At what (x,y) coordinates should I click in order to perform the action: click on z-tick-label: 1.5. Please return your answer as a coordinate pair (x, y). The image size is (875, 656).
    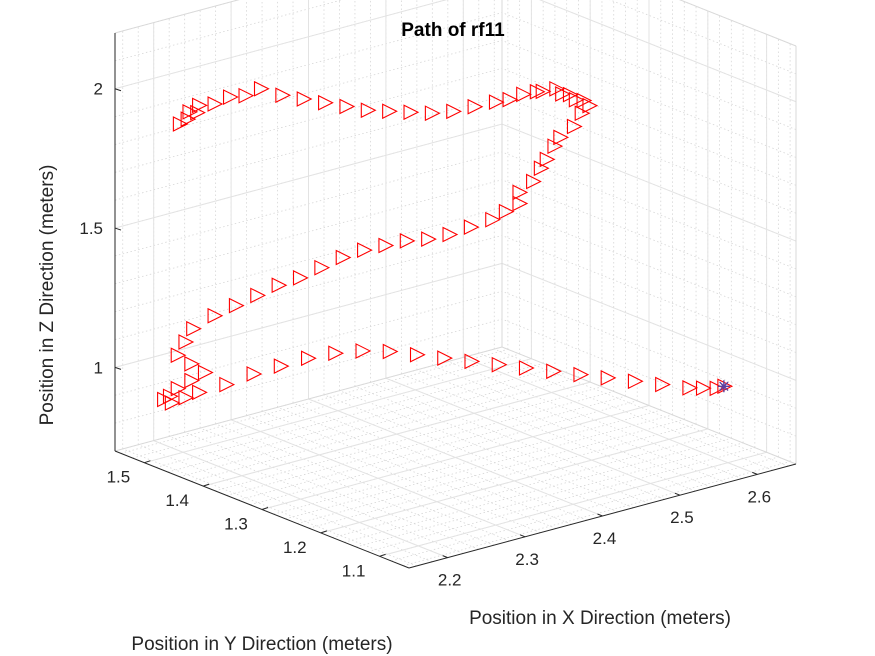
    Looking at the image, I should click on (91, 228).